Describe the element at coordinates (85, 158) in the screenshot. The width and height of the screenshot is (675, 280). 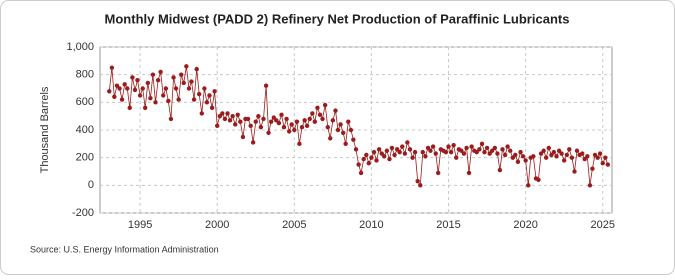
I see `y-tick-label: 200` at that location.